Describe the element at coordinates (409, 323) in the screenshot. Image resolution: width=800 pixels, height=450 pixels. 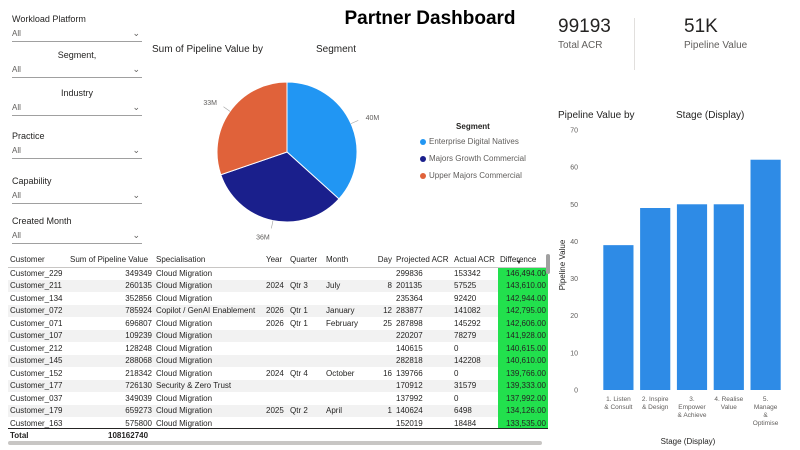
I see `table-cell: 287898` at that location.